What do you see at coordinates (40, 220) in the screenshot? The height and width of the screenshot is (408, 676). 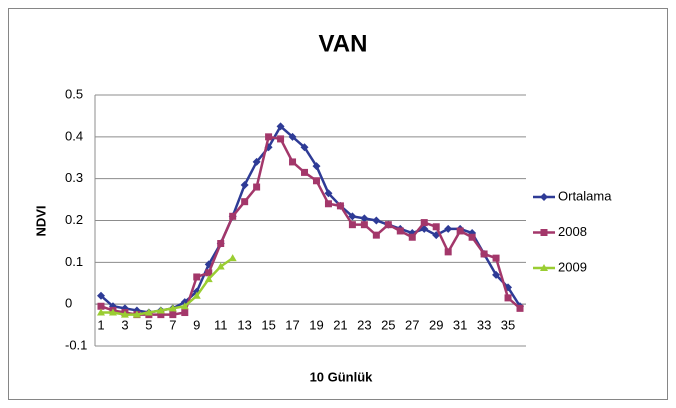 I see `y-axis-label: NDVI` at bounding box center [40, 220].